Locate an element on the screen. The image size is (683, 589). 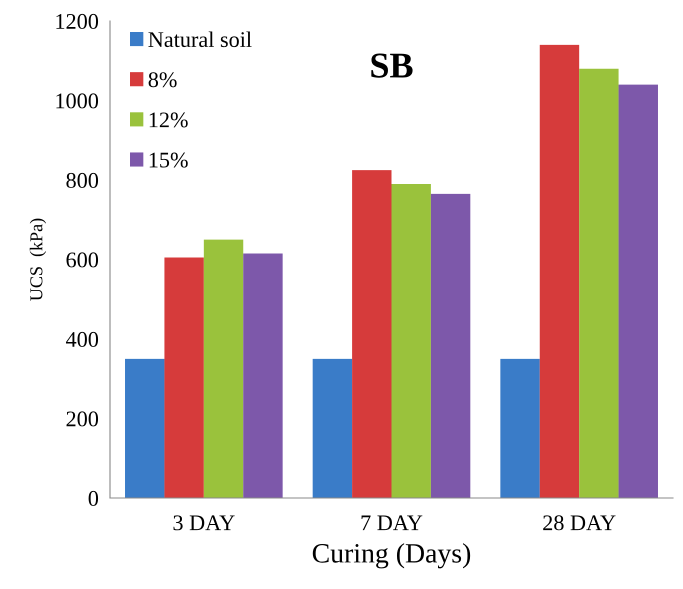
x-tick-label: 28 DAY is located at coordinates (579, 522).